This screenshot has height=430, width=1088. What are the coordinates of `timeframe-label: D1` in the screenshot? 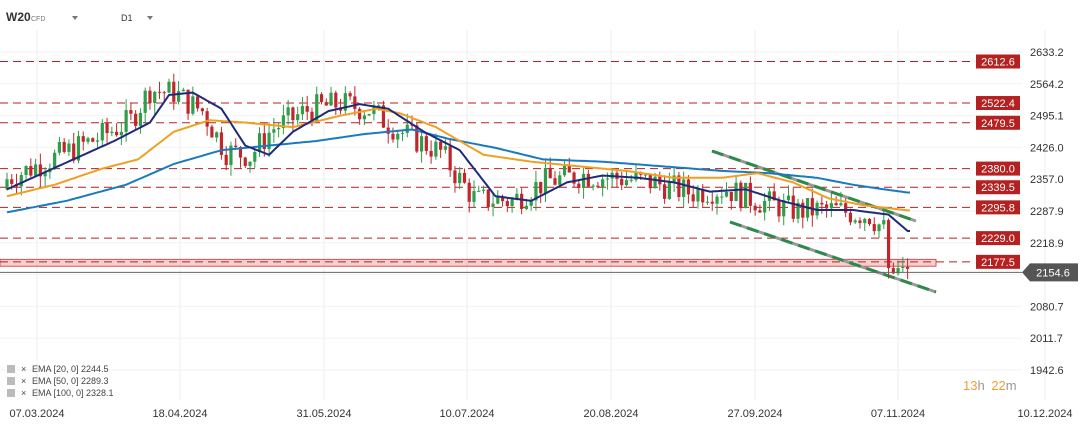 It's located at (127, 18).